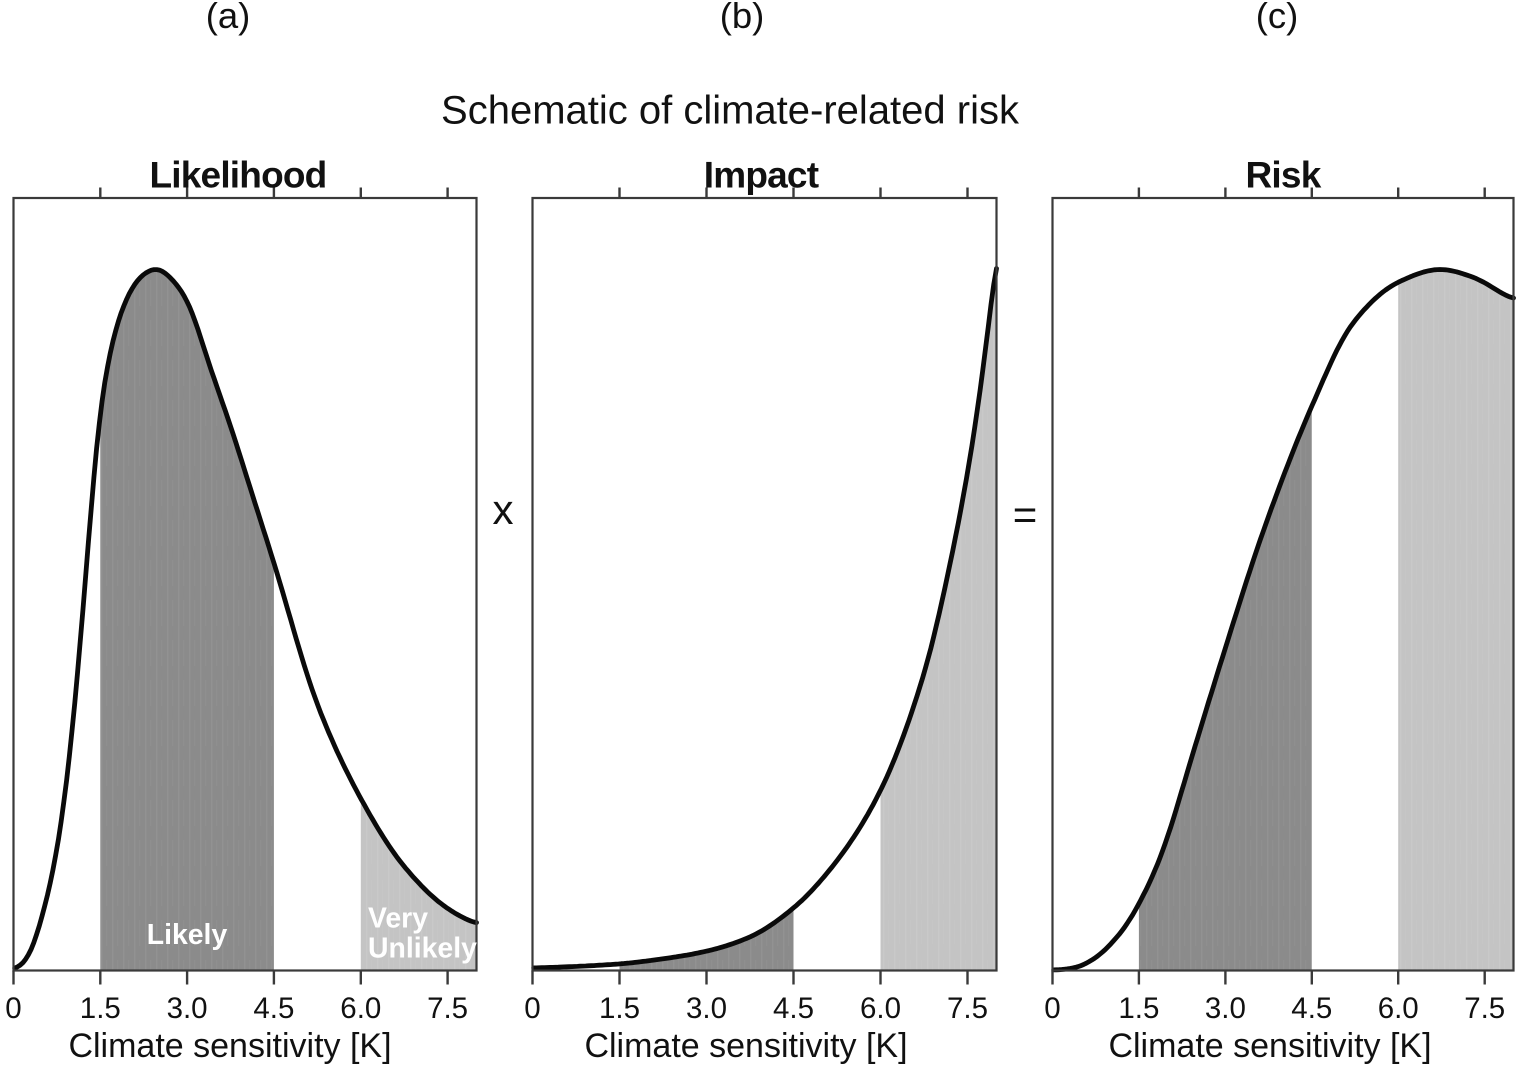  I want to click on svg-text: (a), so click(228, 18).